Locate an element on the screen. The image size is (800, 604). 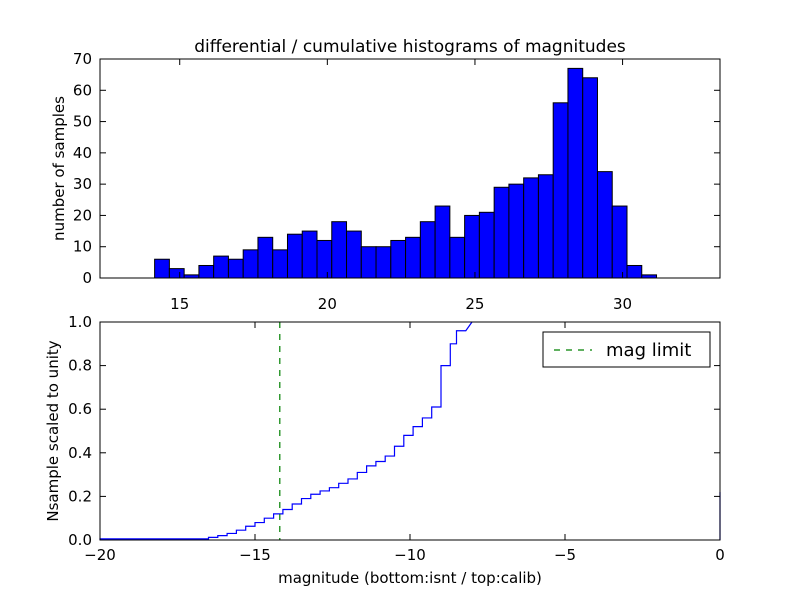
histogram-x-tick-label: 20 is located at coordinates (327, 304).